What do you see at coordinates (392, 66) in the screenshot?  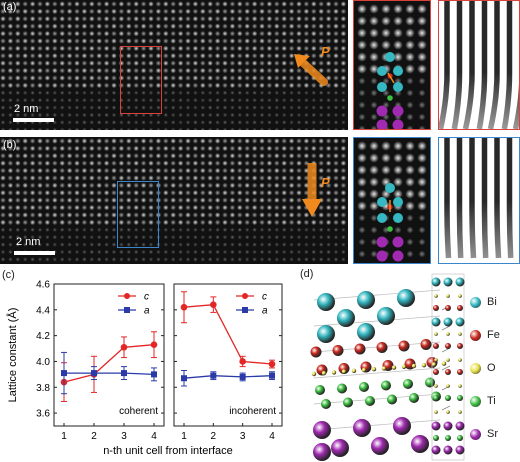 I see `zoom-a-atoms` at bounding box center [392, 66].